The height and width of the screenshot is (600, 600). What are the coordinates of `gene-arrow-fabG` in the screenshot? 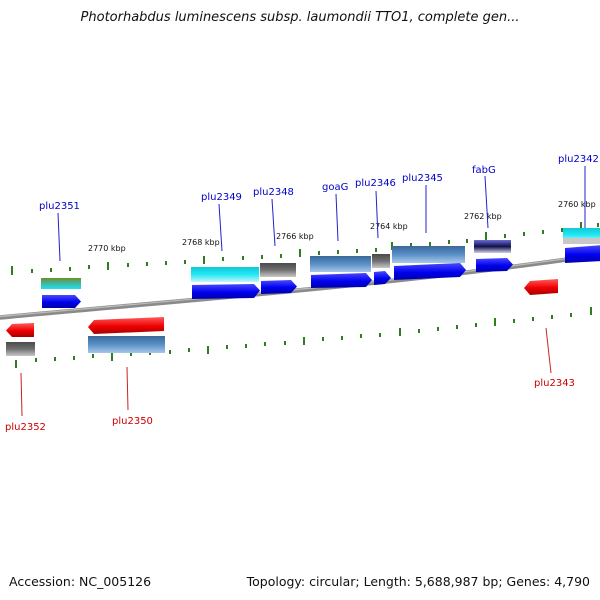 It's located at (494, 265).